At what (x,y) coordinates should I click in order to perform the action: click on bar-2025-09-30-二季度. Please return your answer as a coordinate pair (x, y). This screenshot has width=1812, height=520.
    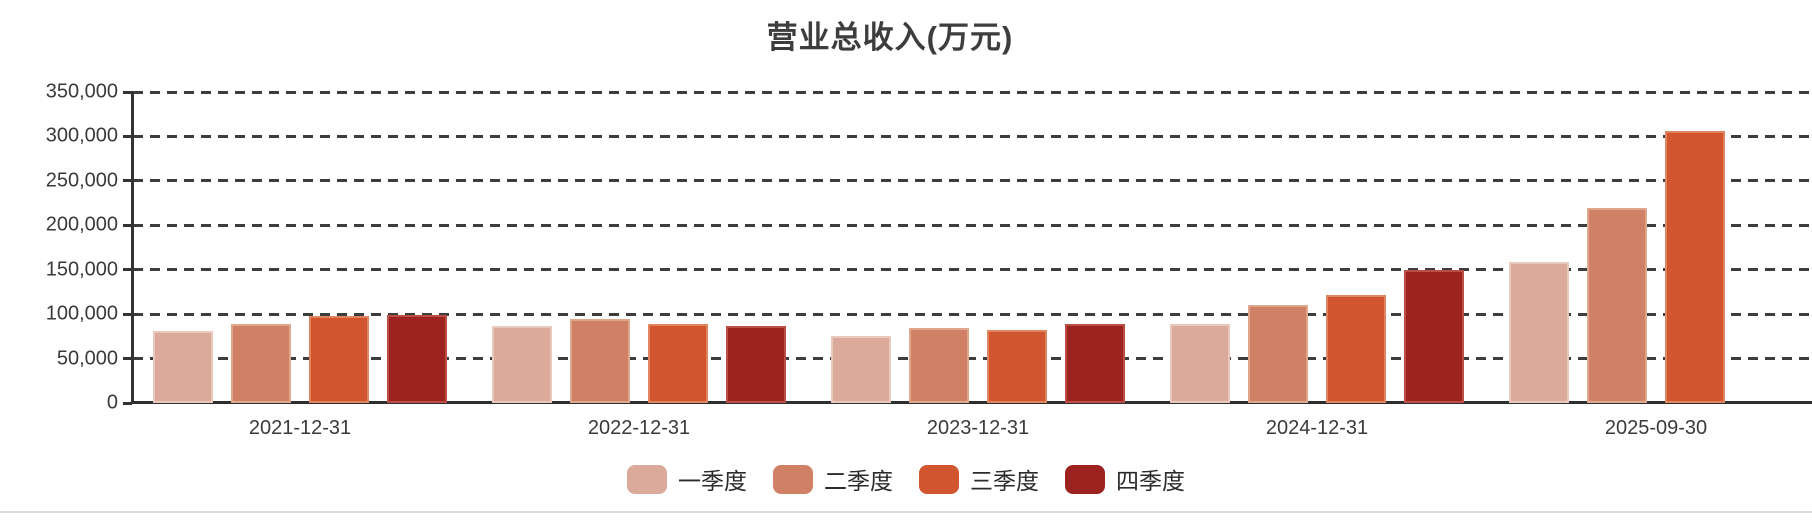
    Looking at the image, I should click on (1617, 305).